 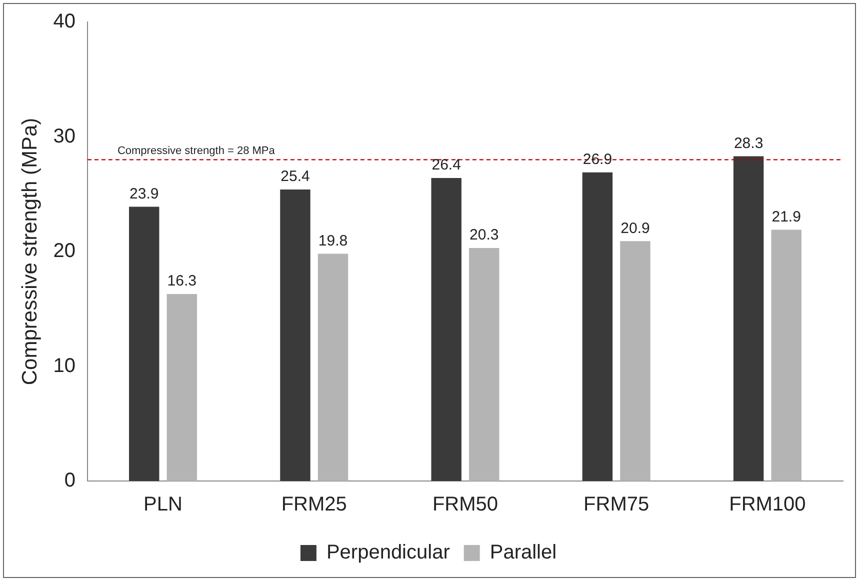 I want to click on y-tick-label: 10, so click(x=64, y=365).